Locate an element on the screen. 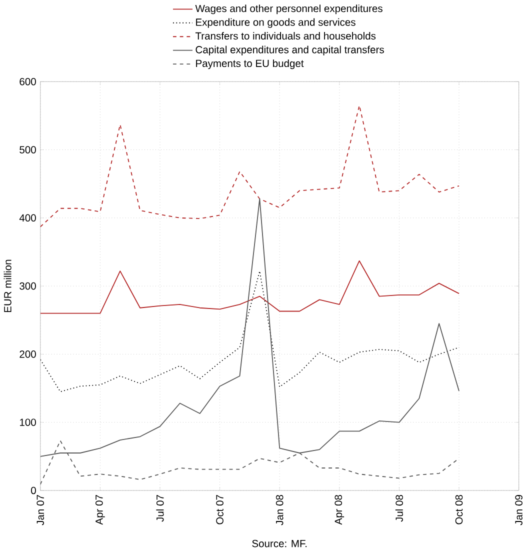 The width and height of the screenshot is (526, 551). y-tick-label: 0 is located at coordinates (33, 490).